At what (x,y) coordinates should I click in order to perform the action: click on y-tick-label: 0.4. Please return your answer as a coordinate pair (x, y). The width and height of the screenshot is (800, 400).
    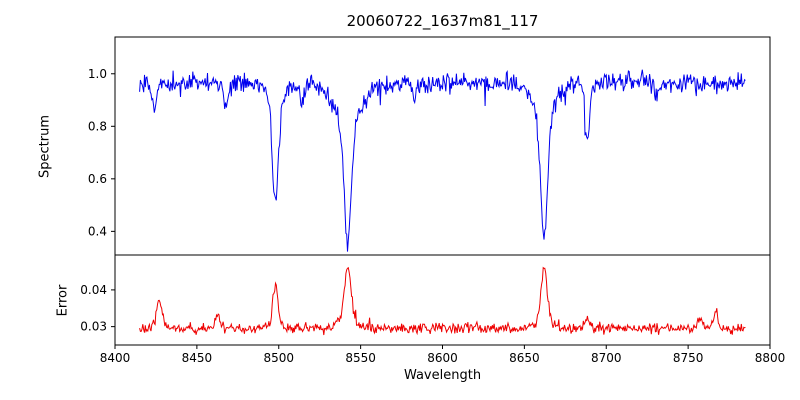
    Looking at the image, I should click on (97, 231).